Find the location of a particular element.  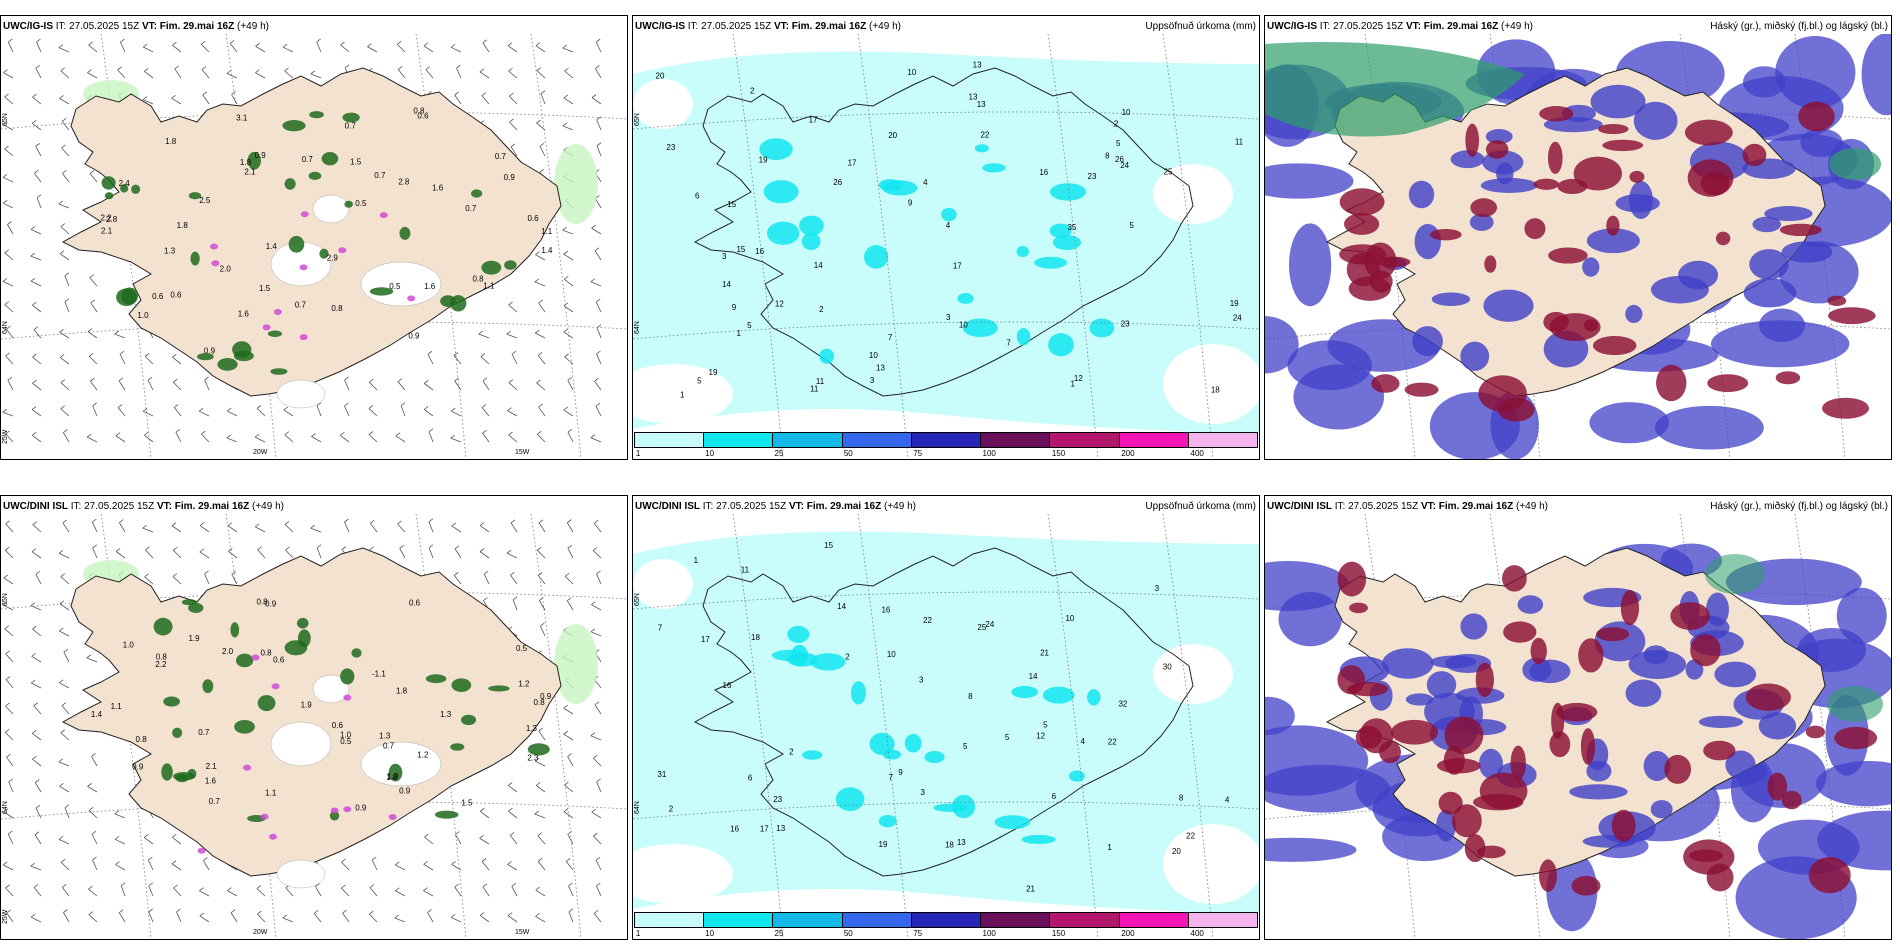

parallel-line is located at coordinates (1578, 810).